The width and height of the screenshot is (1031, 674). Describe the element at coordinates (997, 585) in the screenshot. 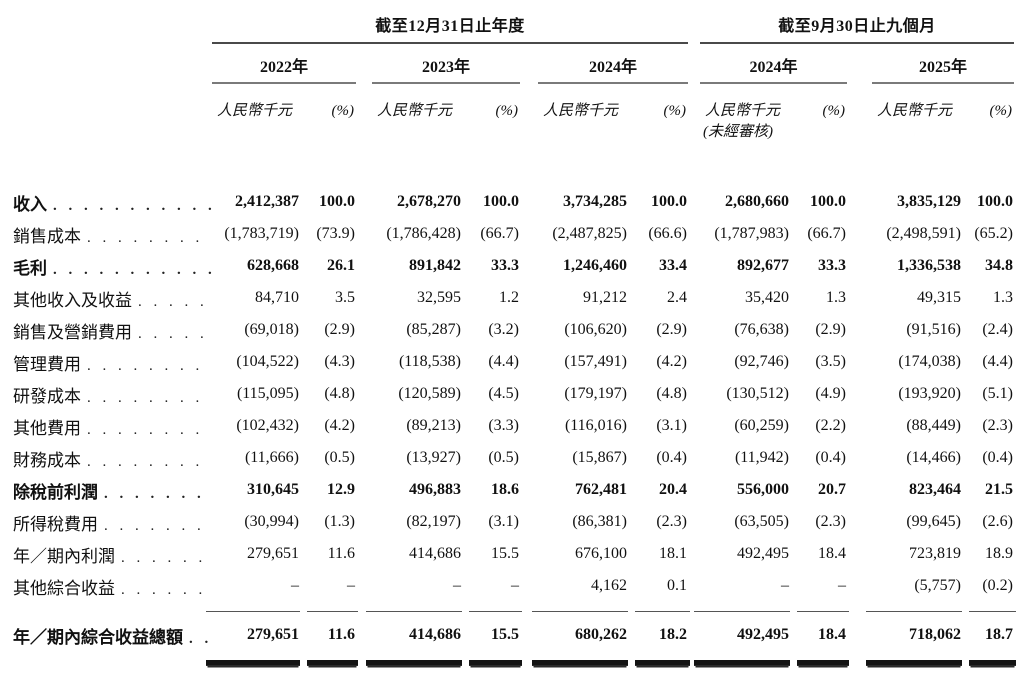

I see `cell-value: (0.2)` at that location.